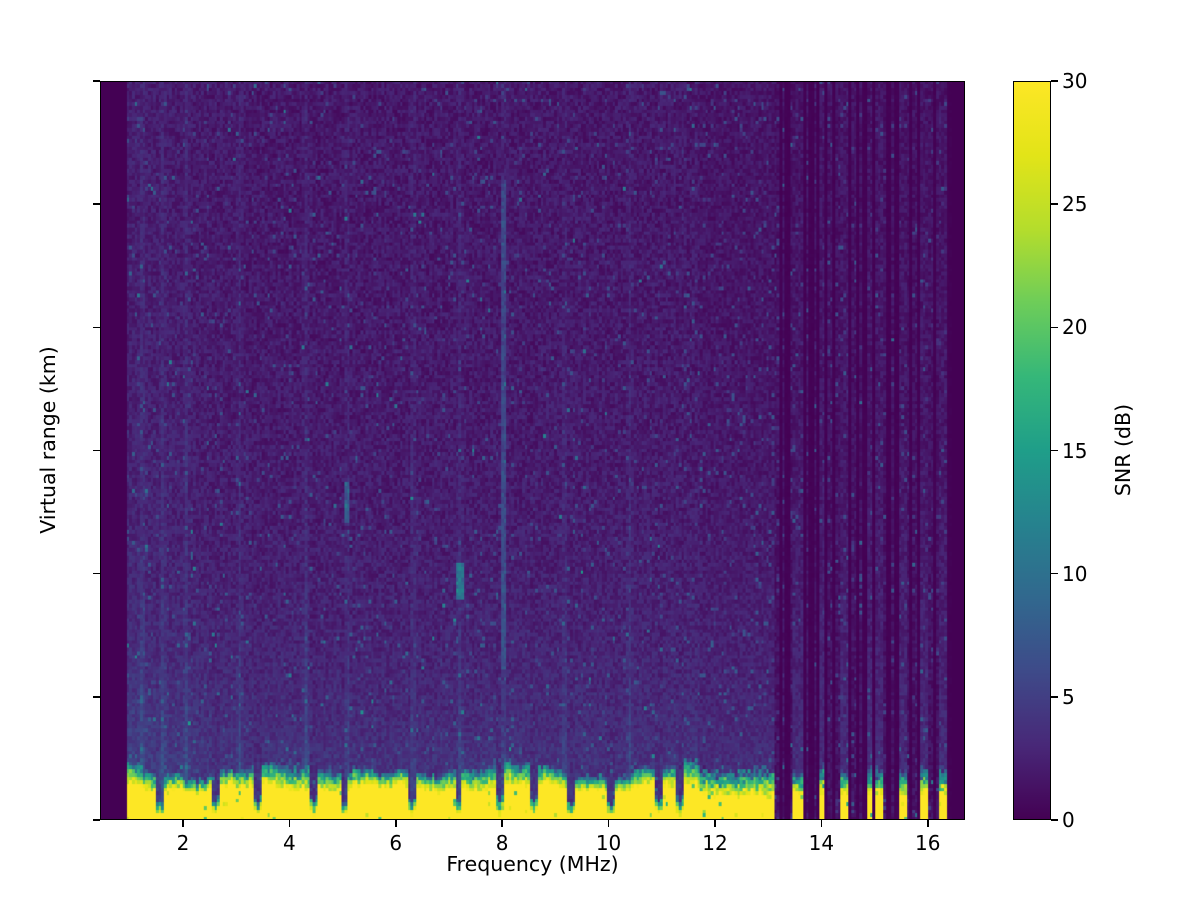 This screenshot has height=900, width=1200. What do you see at coordinates (396, 843) in the screenshot?
I see `x-axis-tick-label: 6` at bounding box center [396, 843].